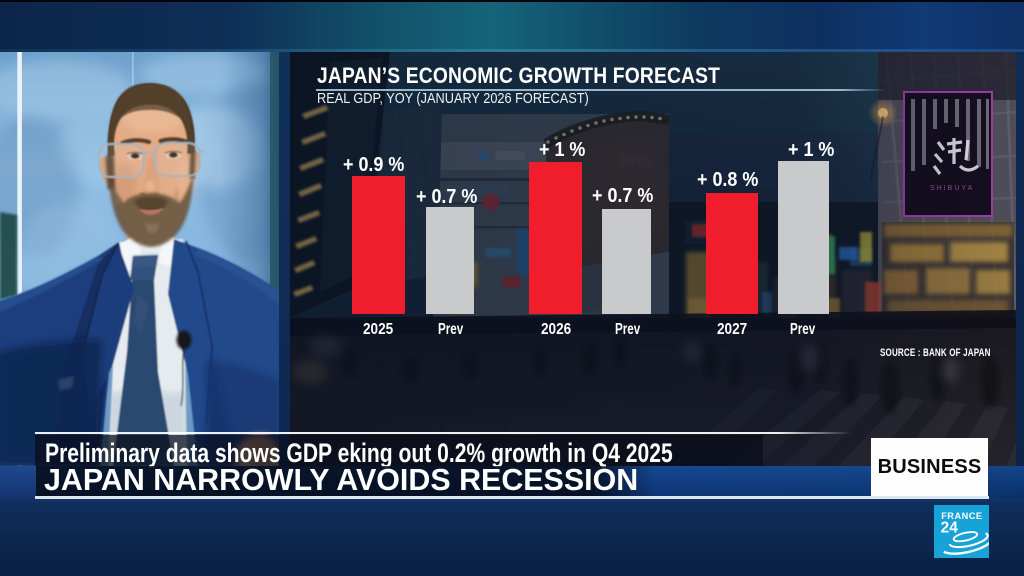 This screenshot has height=576, width=1024. I want to click on svg-text: 24, so click(950, 527).